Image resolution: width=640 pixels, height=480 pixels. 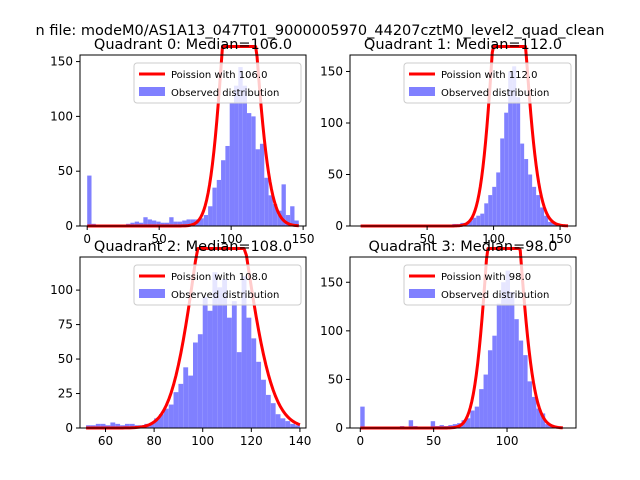 I want to click on legend: Poission with 112.0 Observed distribution, so click(x=487, y=83).